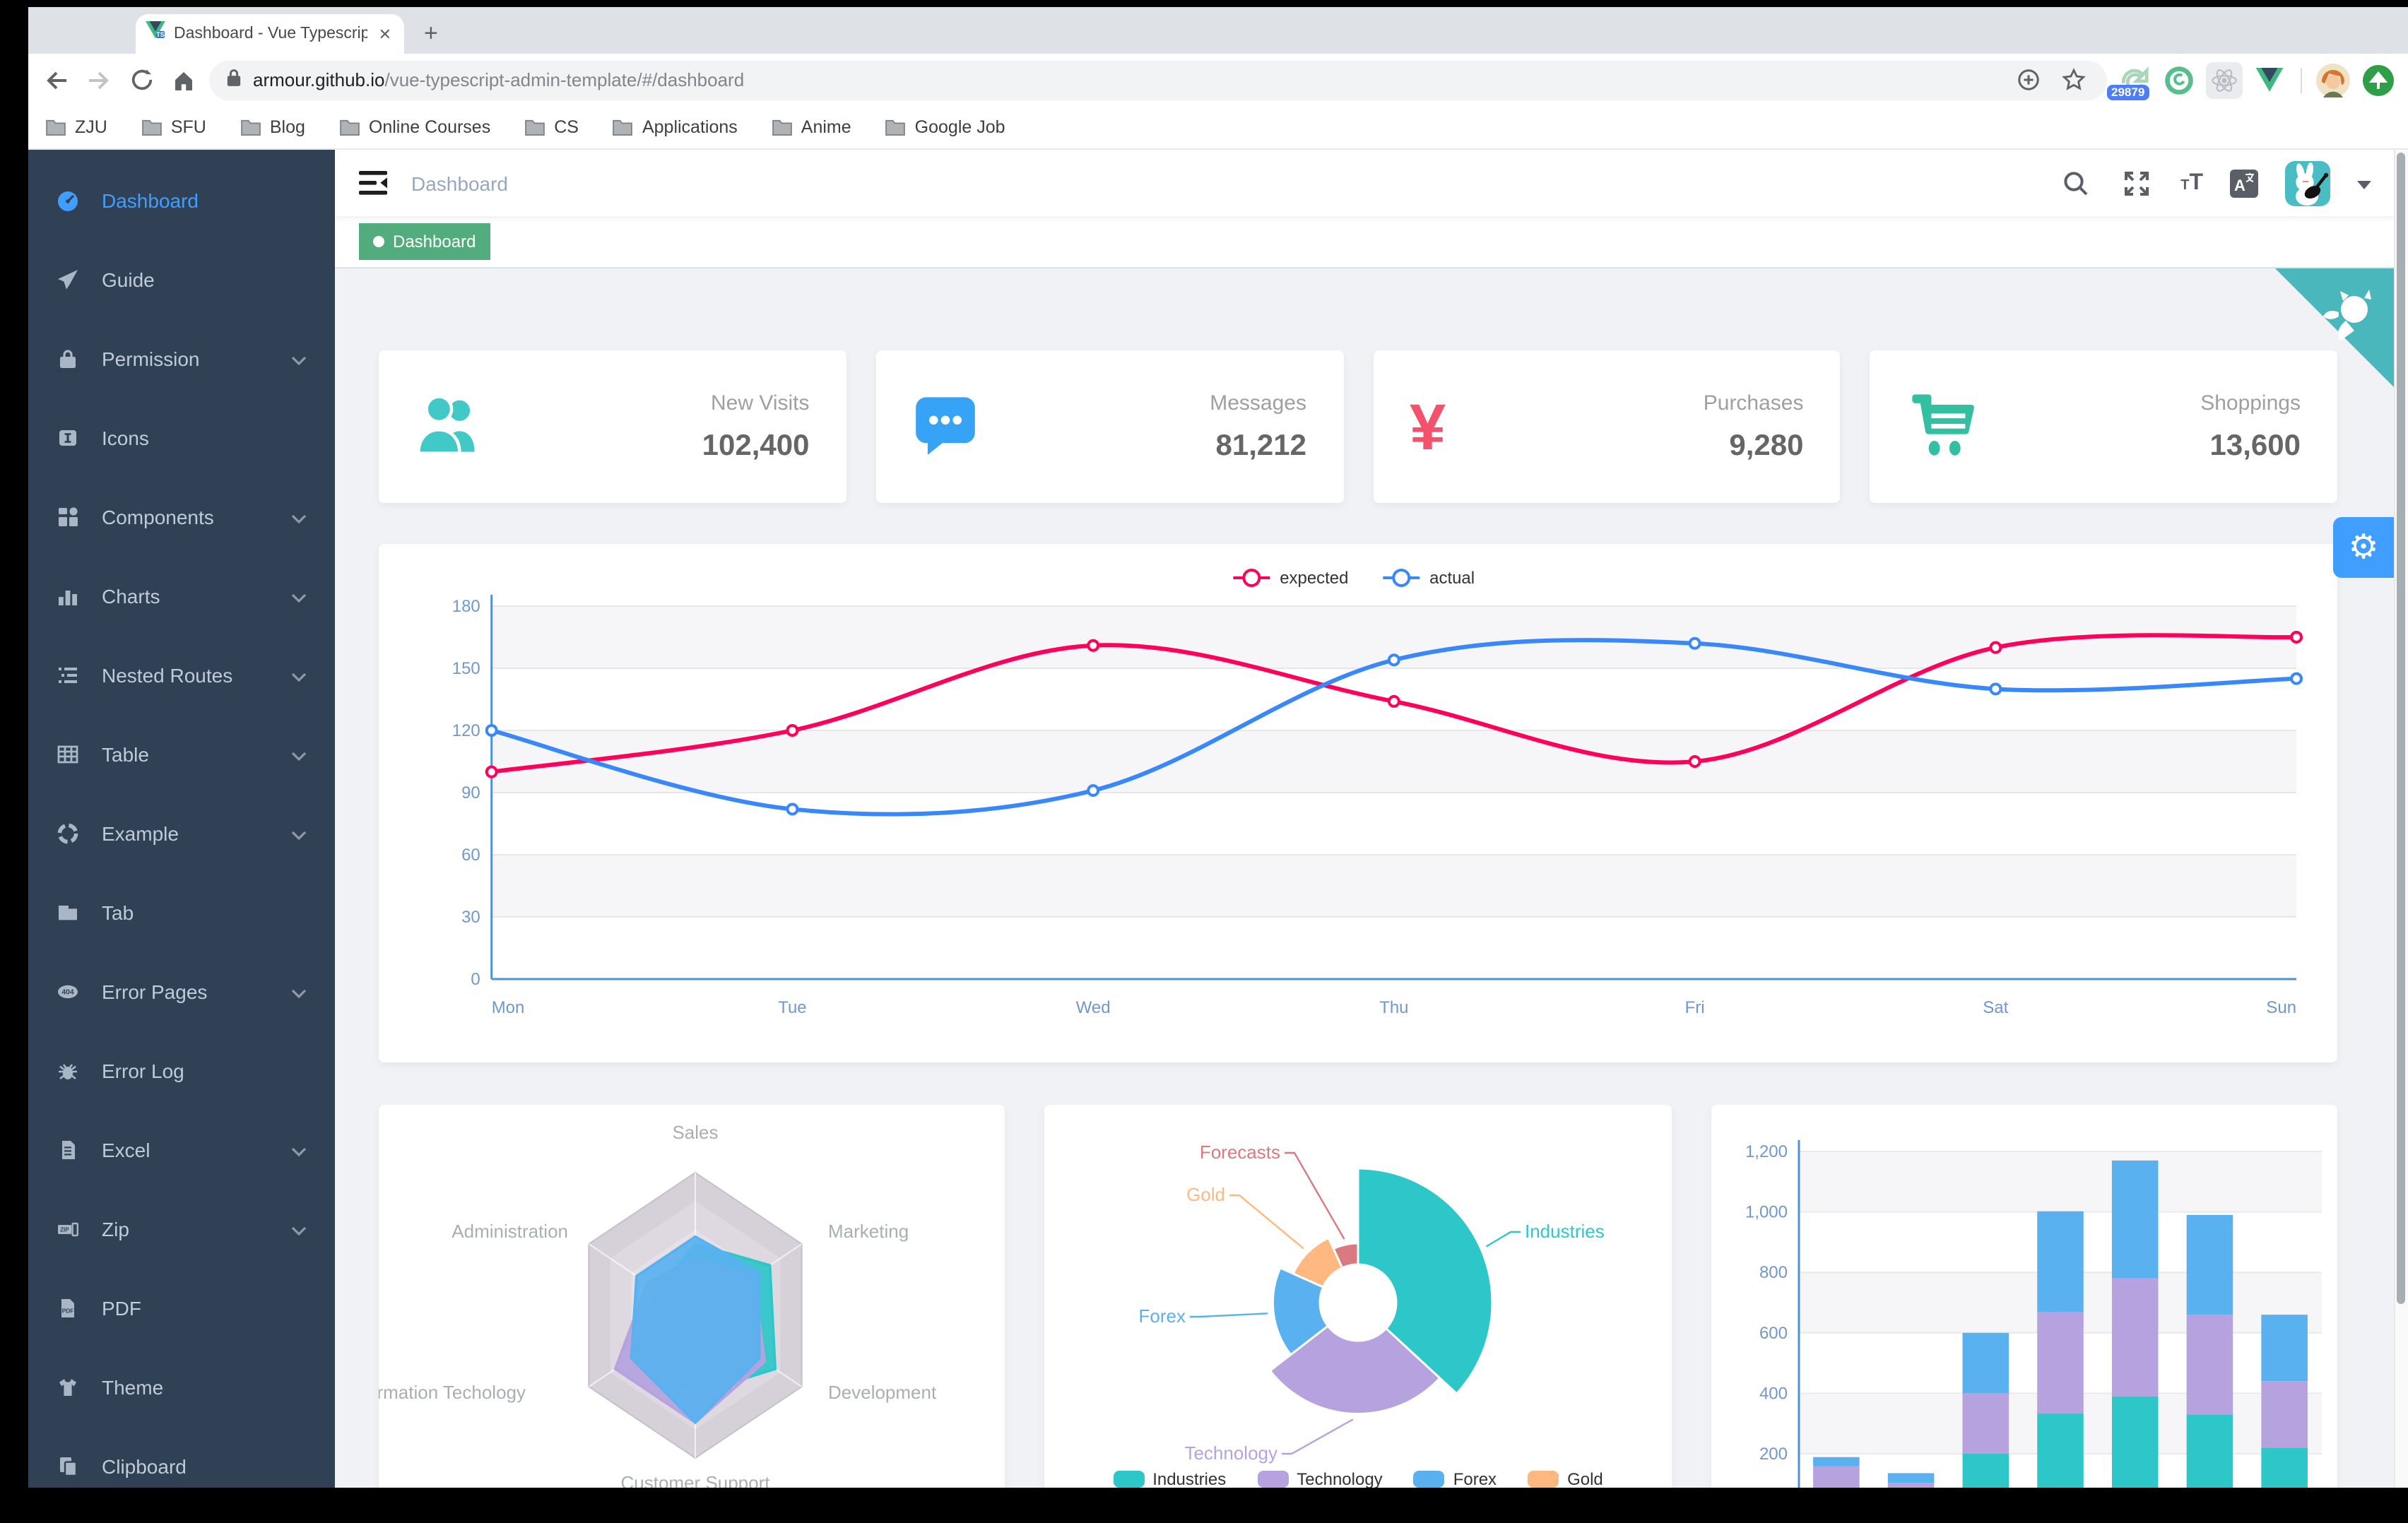 This screenshot has height=1523, width=2408. What do you see at coordinates (466, 606) in the screenshot?
I see `svg-text: 180` at bounding box center [466, 606].